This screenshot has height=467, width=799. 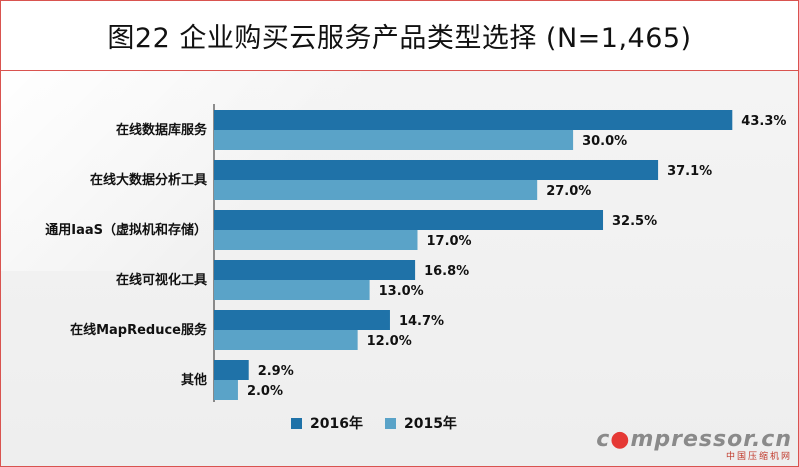 I want to click on data-label: 2.9%, so click(x=276, y=371).